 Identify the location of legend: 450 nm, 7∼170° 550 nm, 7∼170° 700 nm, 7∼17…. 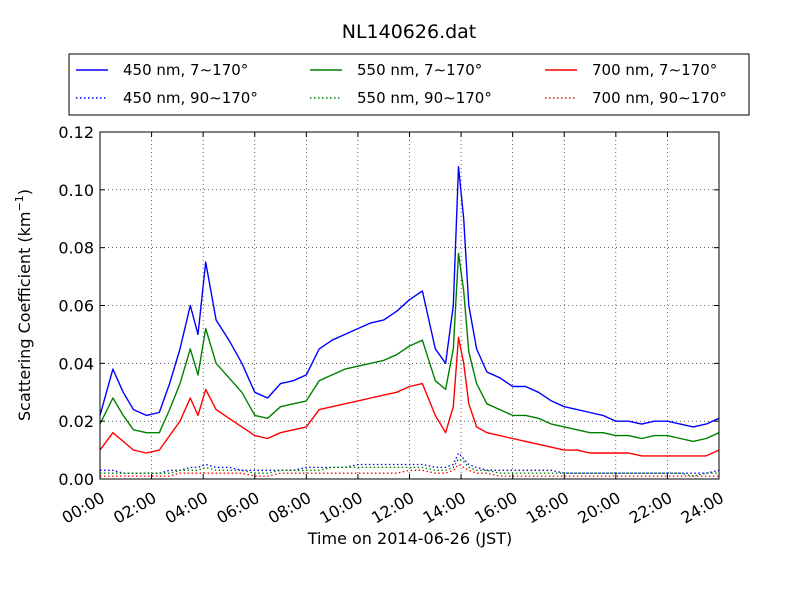
(409, 84).